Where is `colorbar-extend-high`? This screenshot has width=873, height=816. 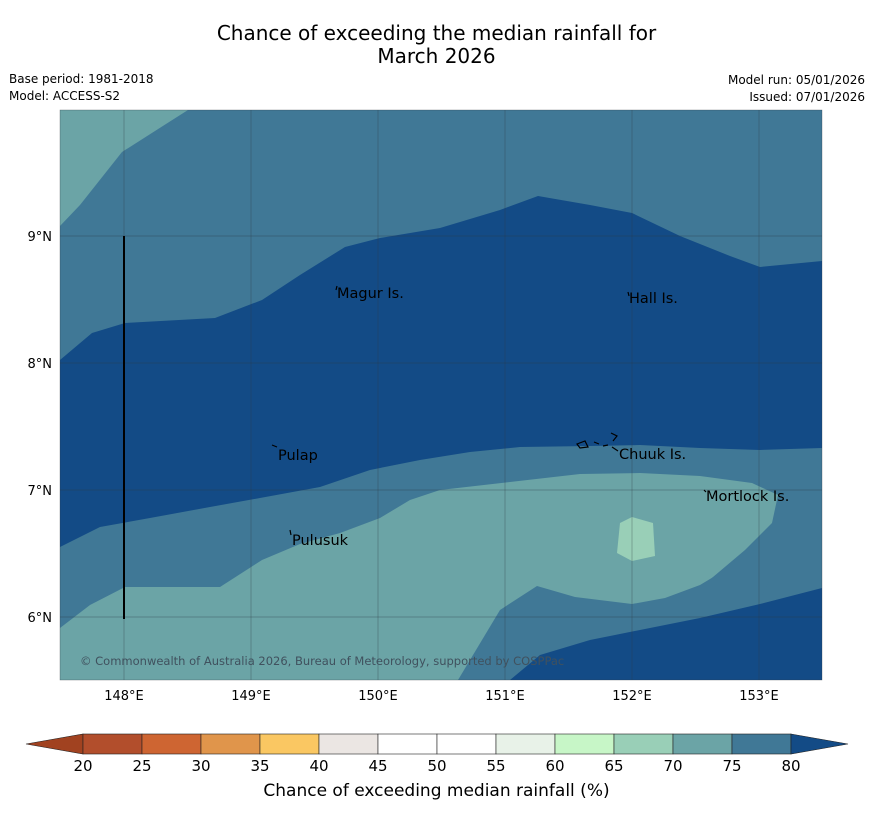
colorbar-extend-high is located at coordinates (819, 744).